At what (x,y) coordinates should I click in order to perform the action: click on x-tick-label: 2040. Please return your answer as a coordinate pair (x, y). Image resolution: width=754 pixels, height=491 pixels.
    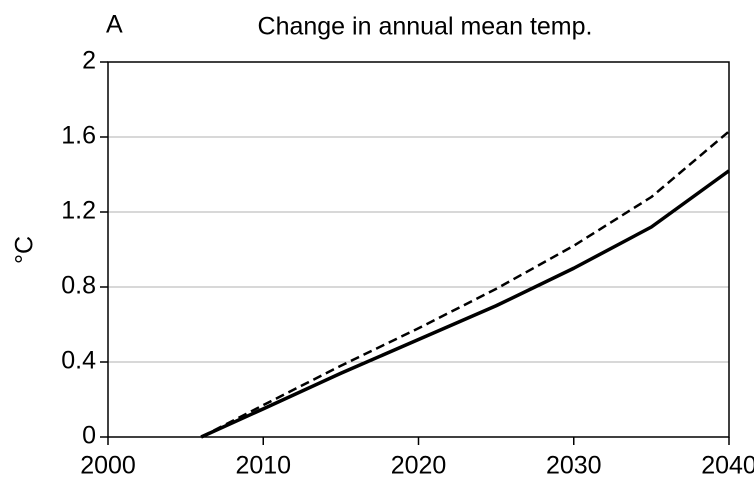
    Looking at the image, I should click on (727, 466).